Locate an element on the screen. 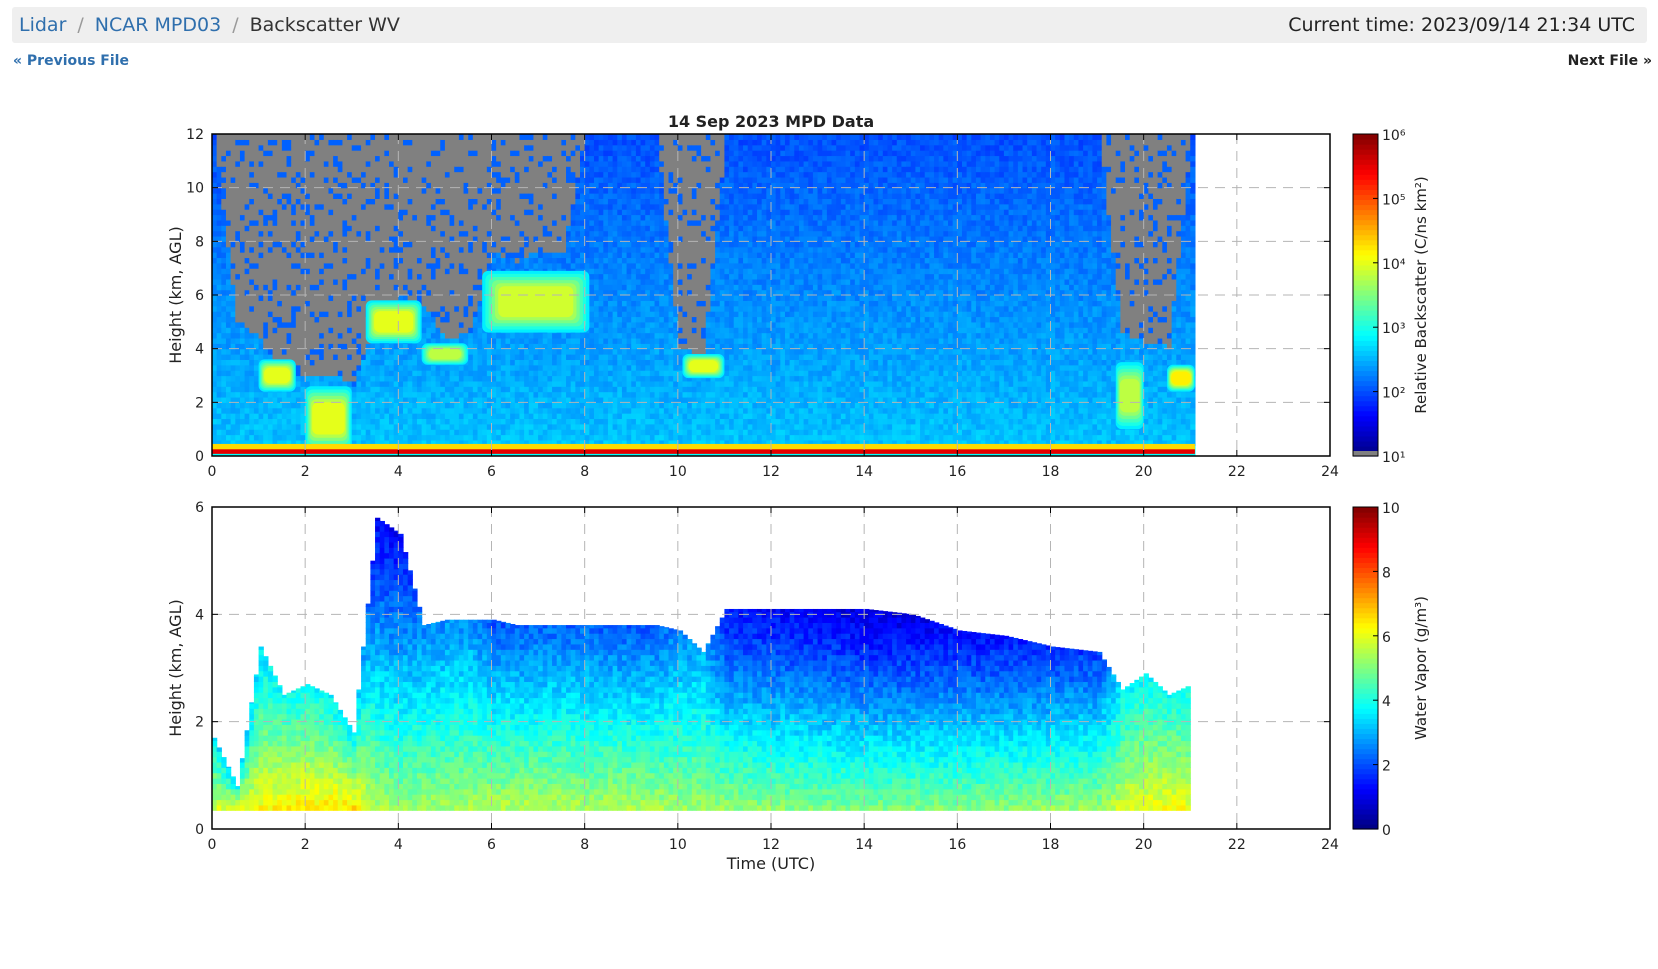  previous-file-link: « Previous File is located at coordinates (71, 61).